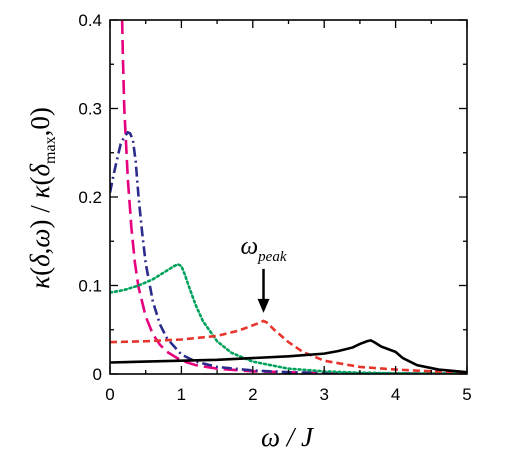 Image resolution: width=505 pixels, height=456 pixels. Describe the element at coordinates (181, 394) in the screenshot. I see `x-tick-label: 1` at that location.